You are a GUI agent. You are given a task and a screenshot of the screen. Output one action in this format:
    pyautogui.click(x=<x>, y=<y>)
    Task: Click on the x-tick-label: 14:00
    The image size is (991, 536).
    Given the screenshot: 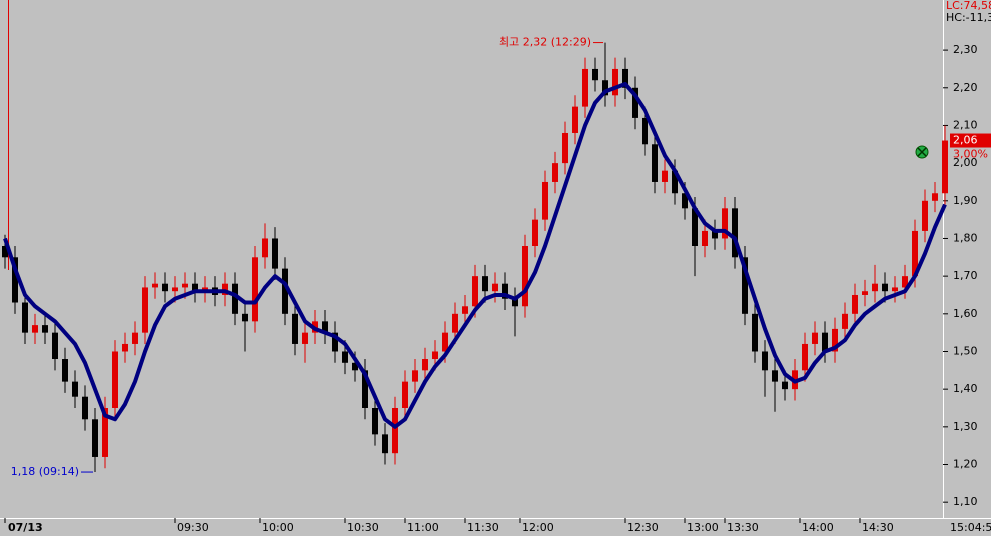 What is the action you would take?
    pyautogui.click(x=818, y=527)
    